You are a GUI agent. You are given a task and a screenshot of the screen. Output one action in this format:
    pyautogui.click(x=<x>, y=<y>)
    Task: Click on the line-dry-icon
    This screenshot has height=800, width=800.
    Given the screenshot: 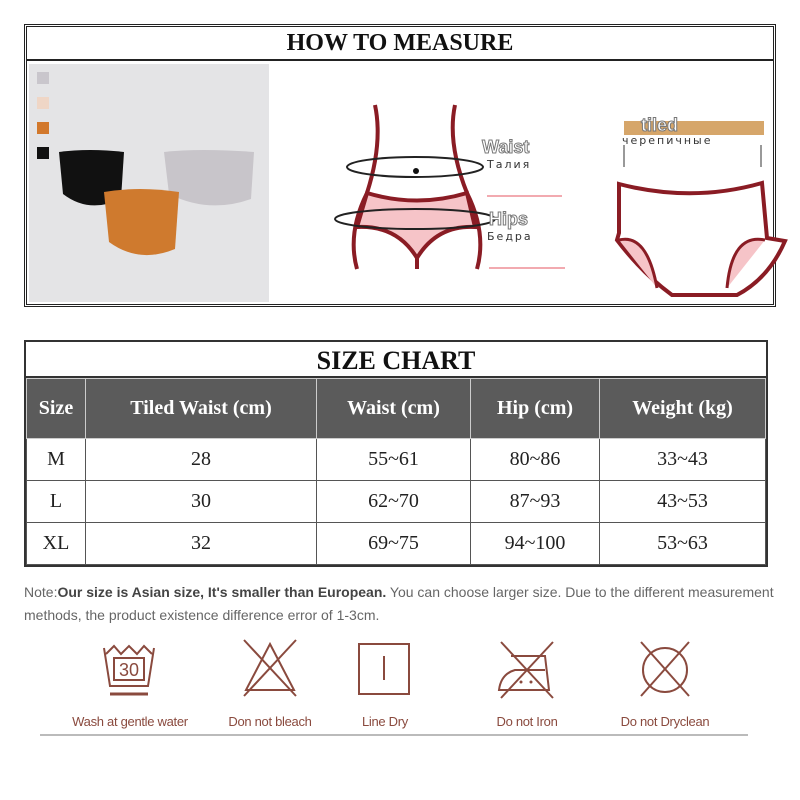 What is the action you would take?
    pyautogui.click(x=384, y=669)
    